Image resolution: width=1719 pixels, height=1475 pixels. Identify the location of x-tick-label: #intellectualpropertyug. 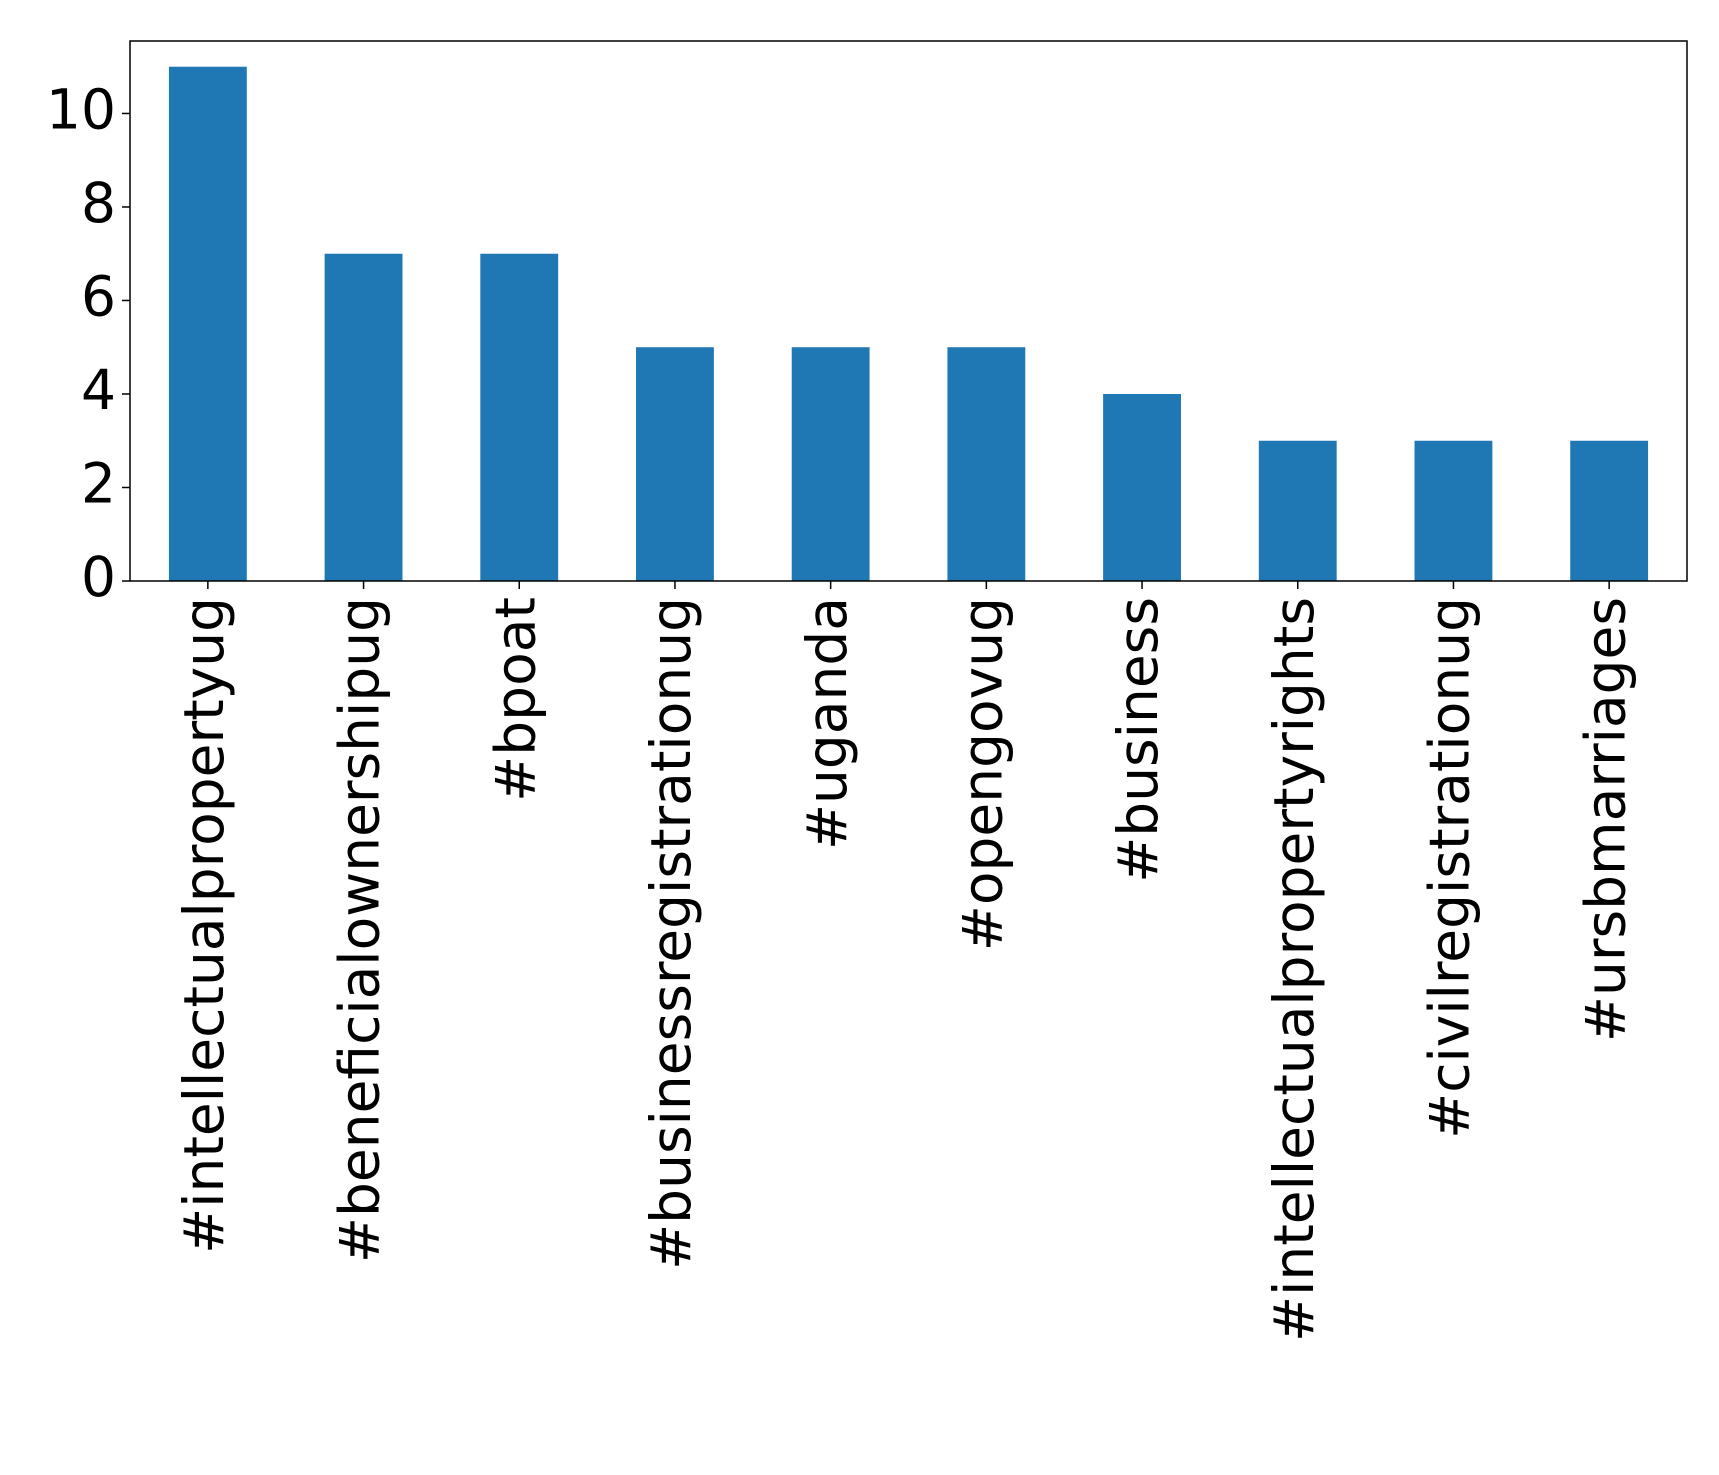
(204, 925).